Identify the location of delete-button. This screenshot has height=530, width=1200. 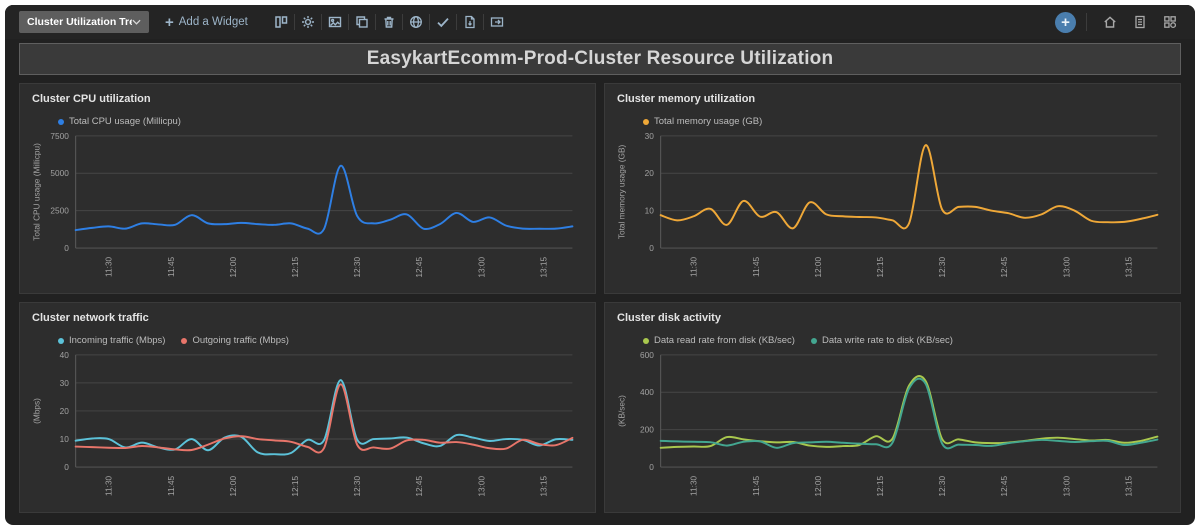
(389, 22).